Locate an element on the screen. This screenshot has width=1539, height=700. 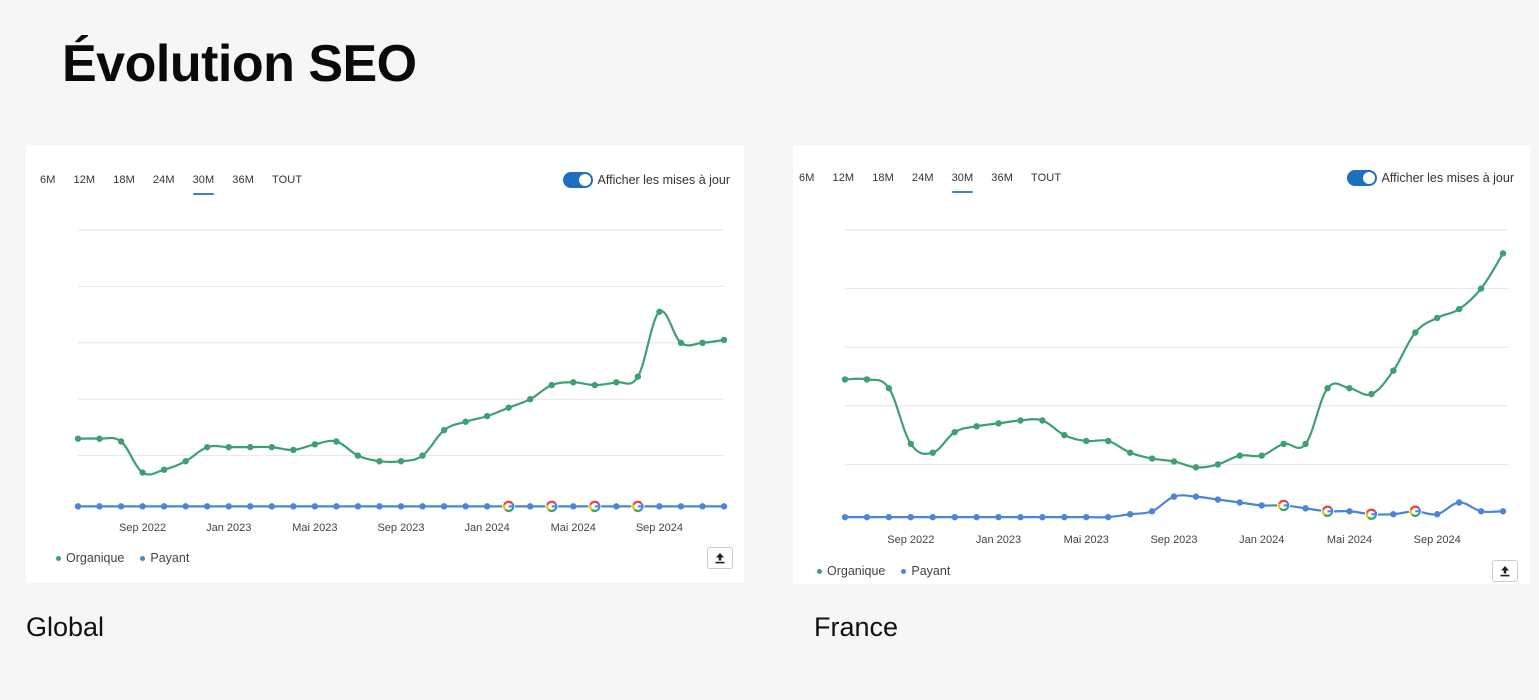
show-updates-toggle is located at coordinates (577, 180).